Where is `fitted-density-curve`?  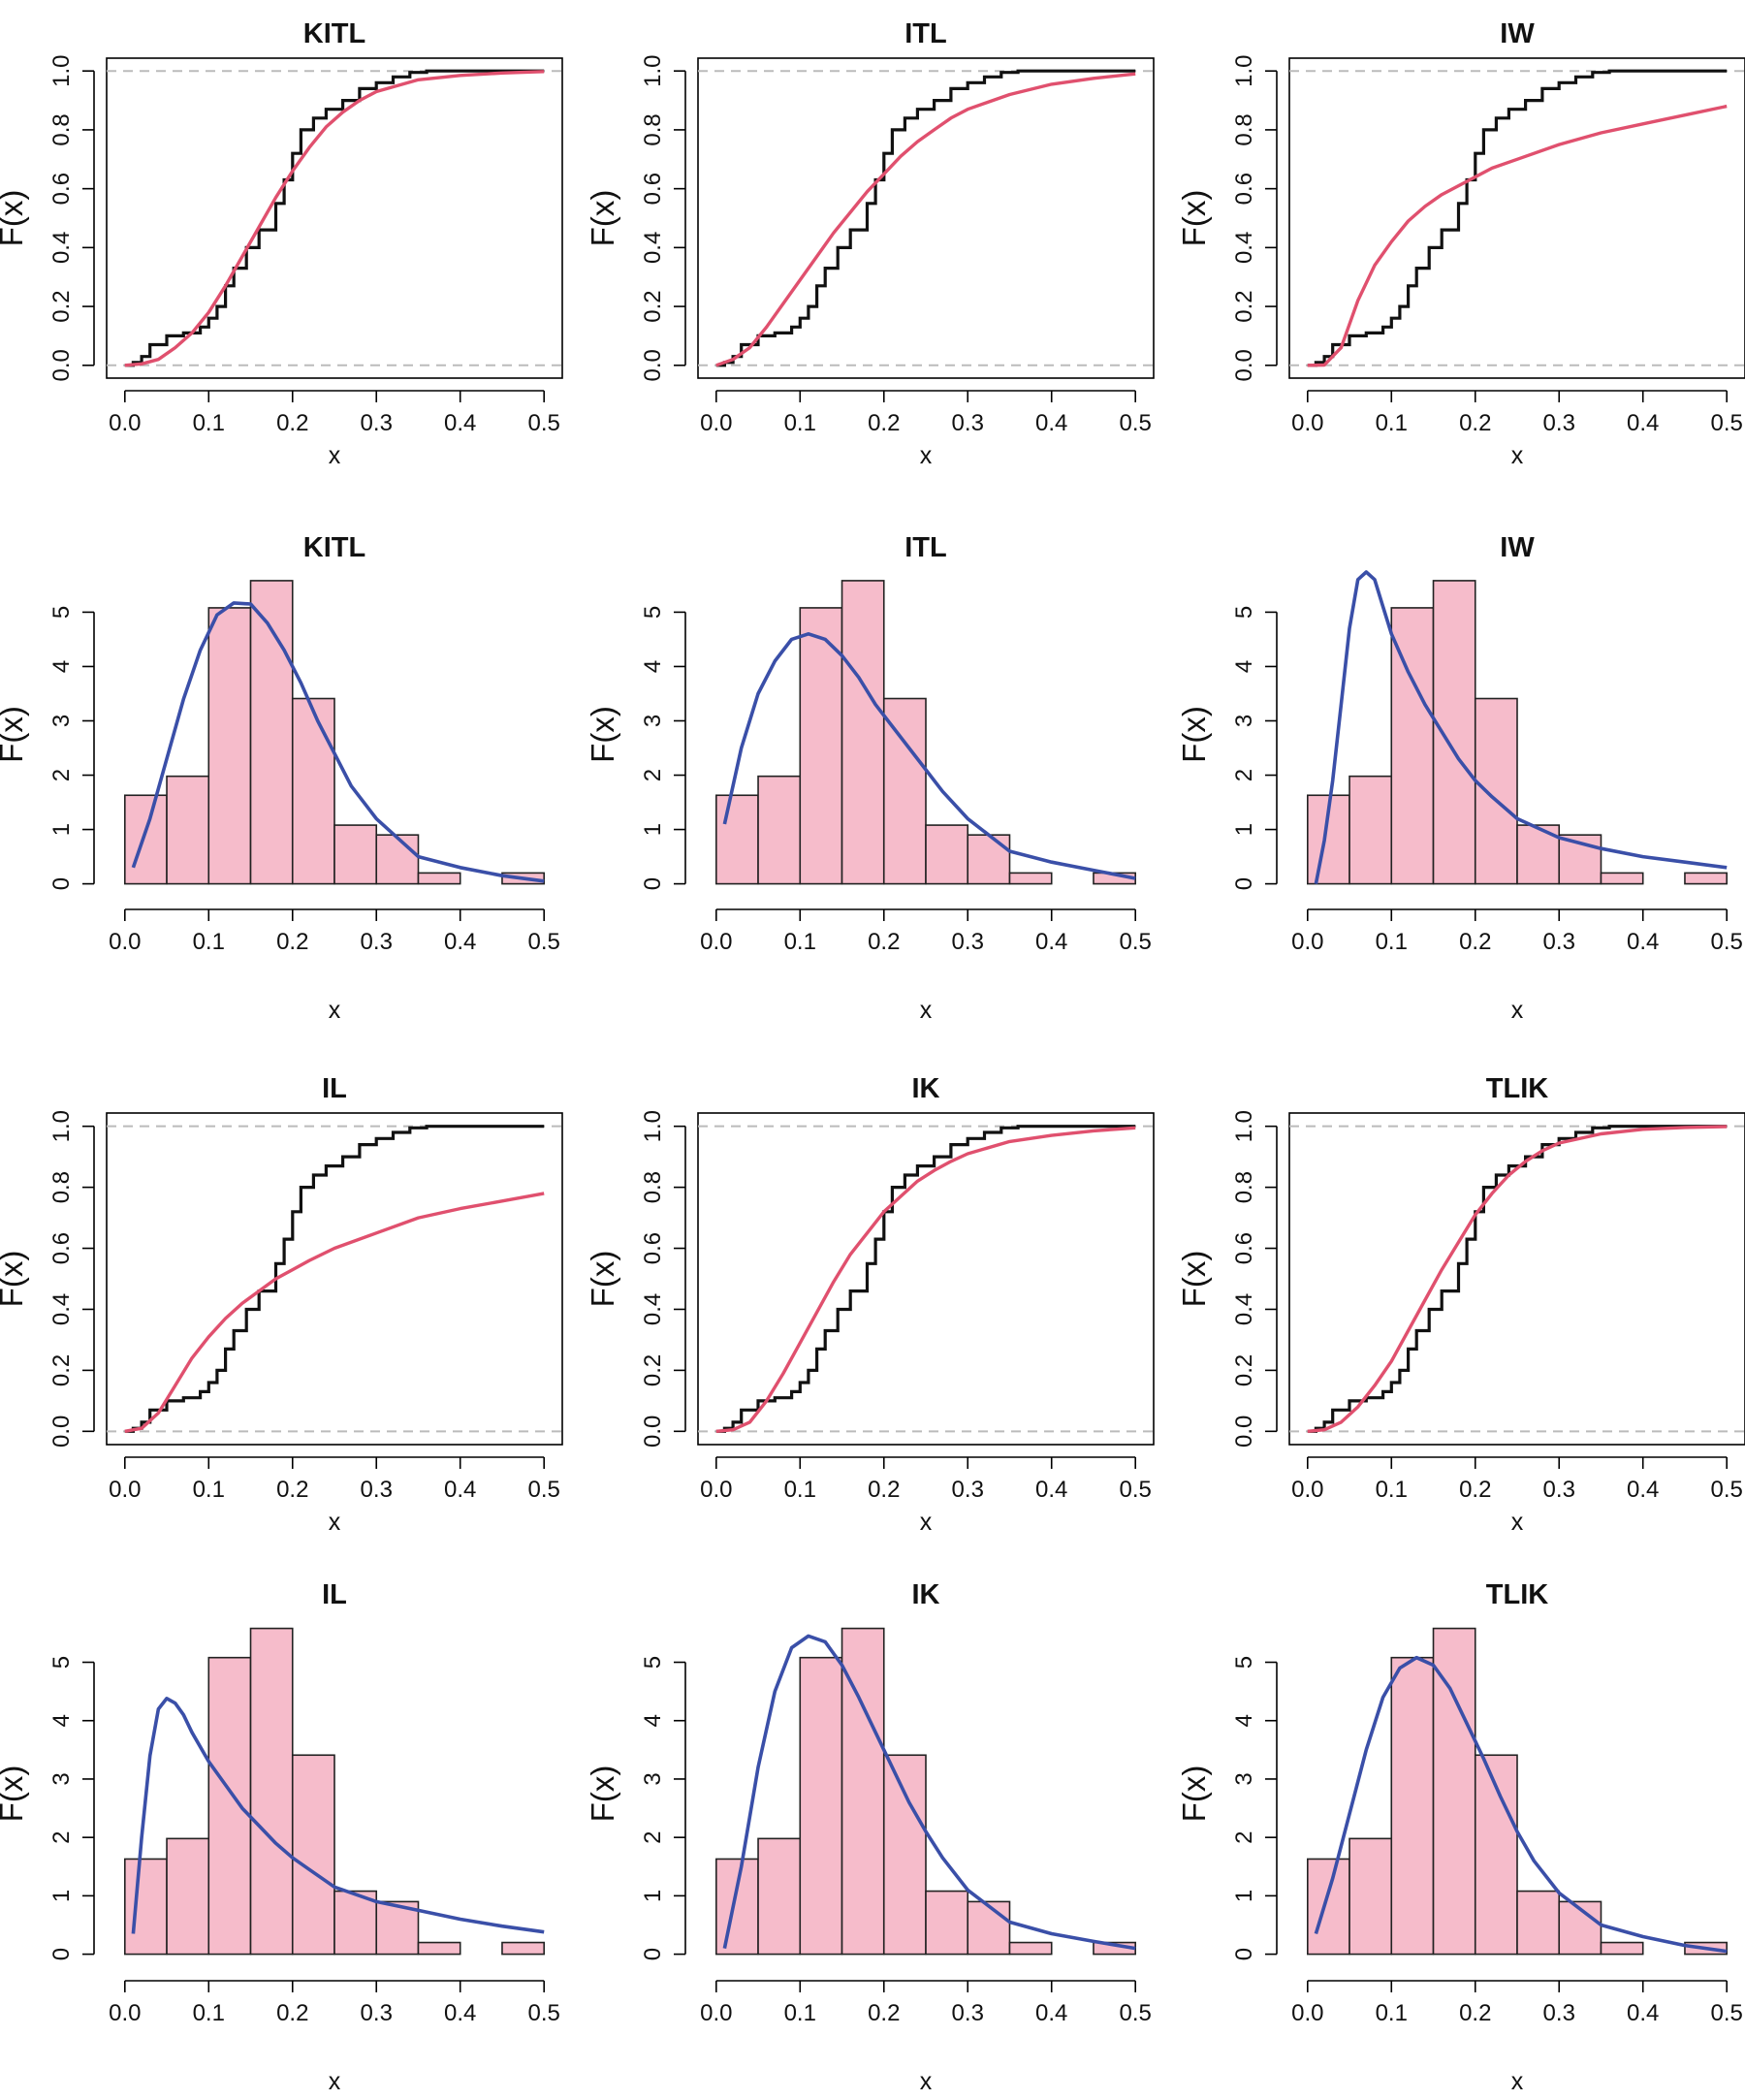
fitted-density-curve is located at coordinates (929, 1792).